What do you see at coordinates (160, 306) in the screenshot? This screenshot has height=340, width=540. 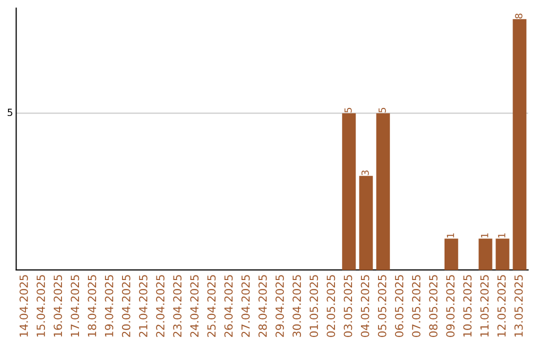 I see `x-tick-label: 22.04.2025` at bounding box center [160, 306].